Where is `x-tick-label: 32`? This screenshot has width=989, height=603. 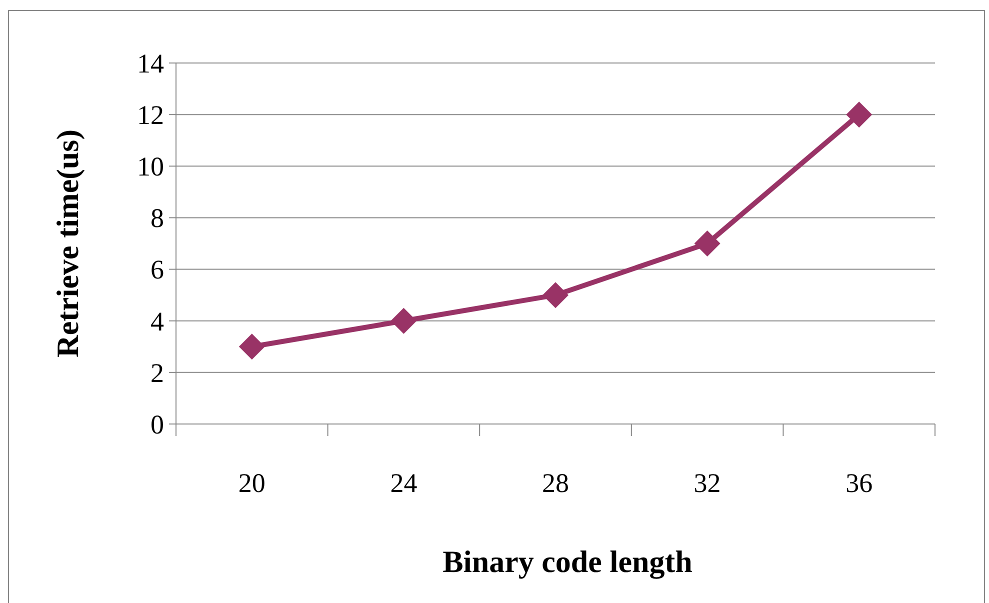 x-tick-label: 32 is located at coordinates (707, 483).